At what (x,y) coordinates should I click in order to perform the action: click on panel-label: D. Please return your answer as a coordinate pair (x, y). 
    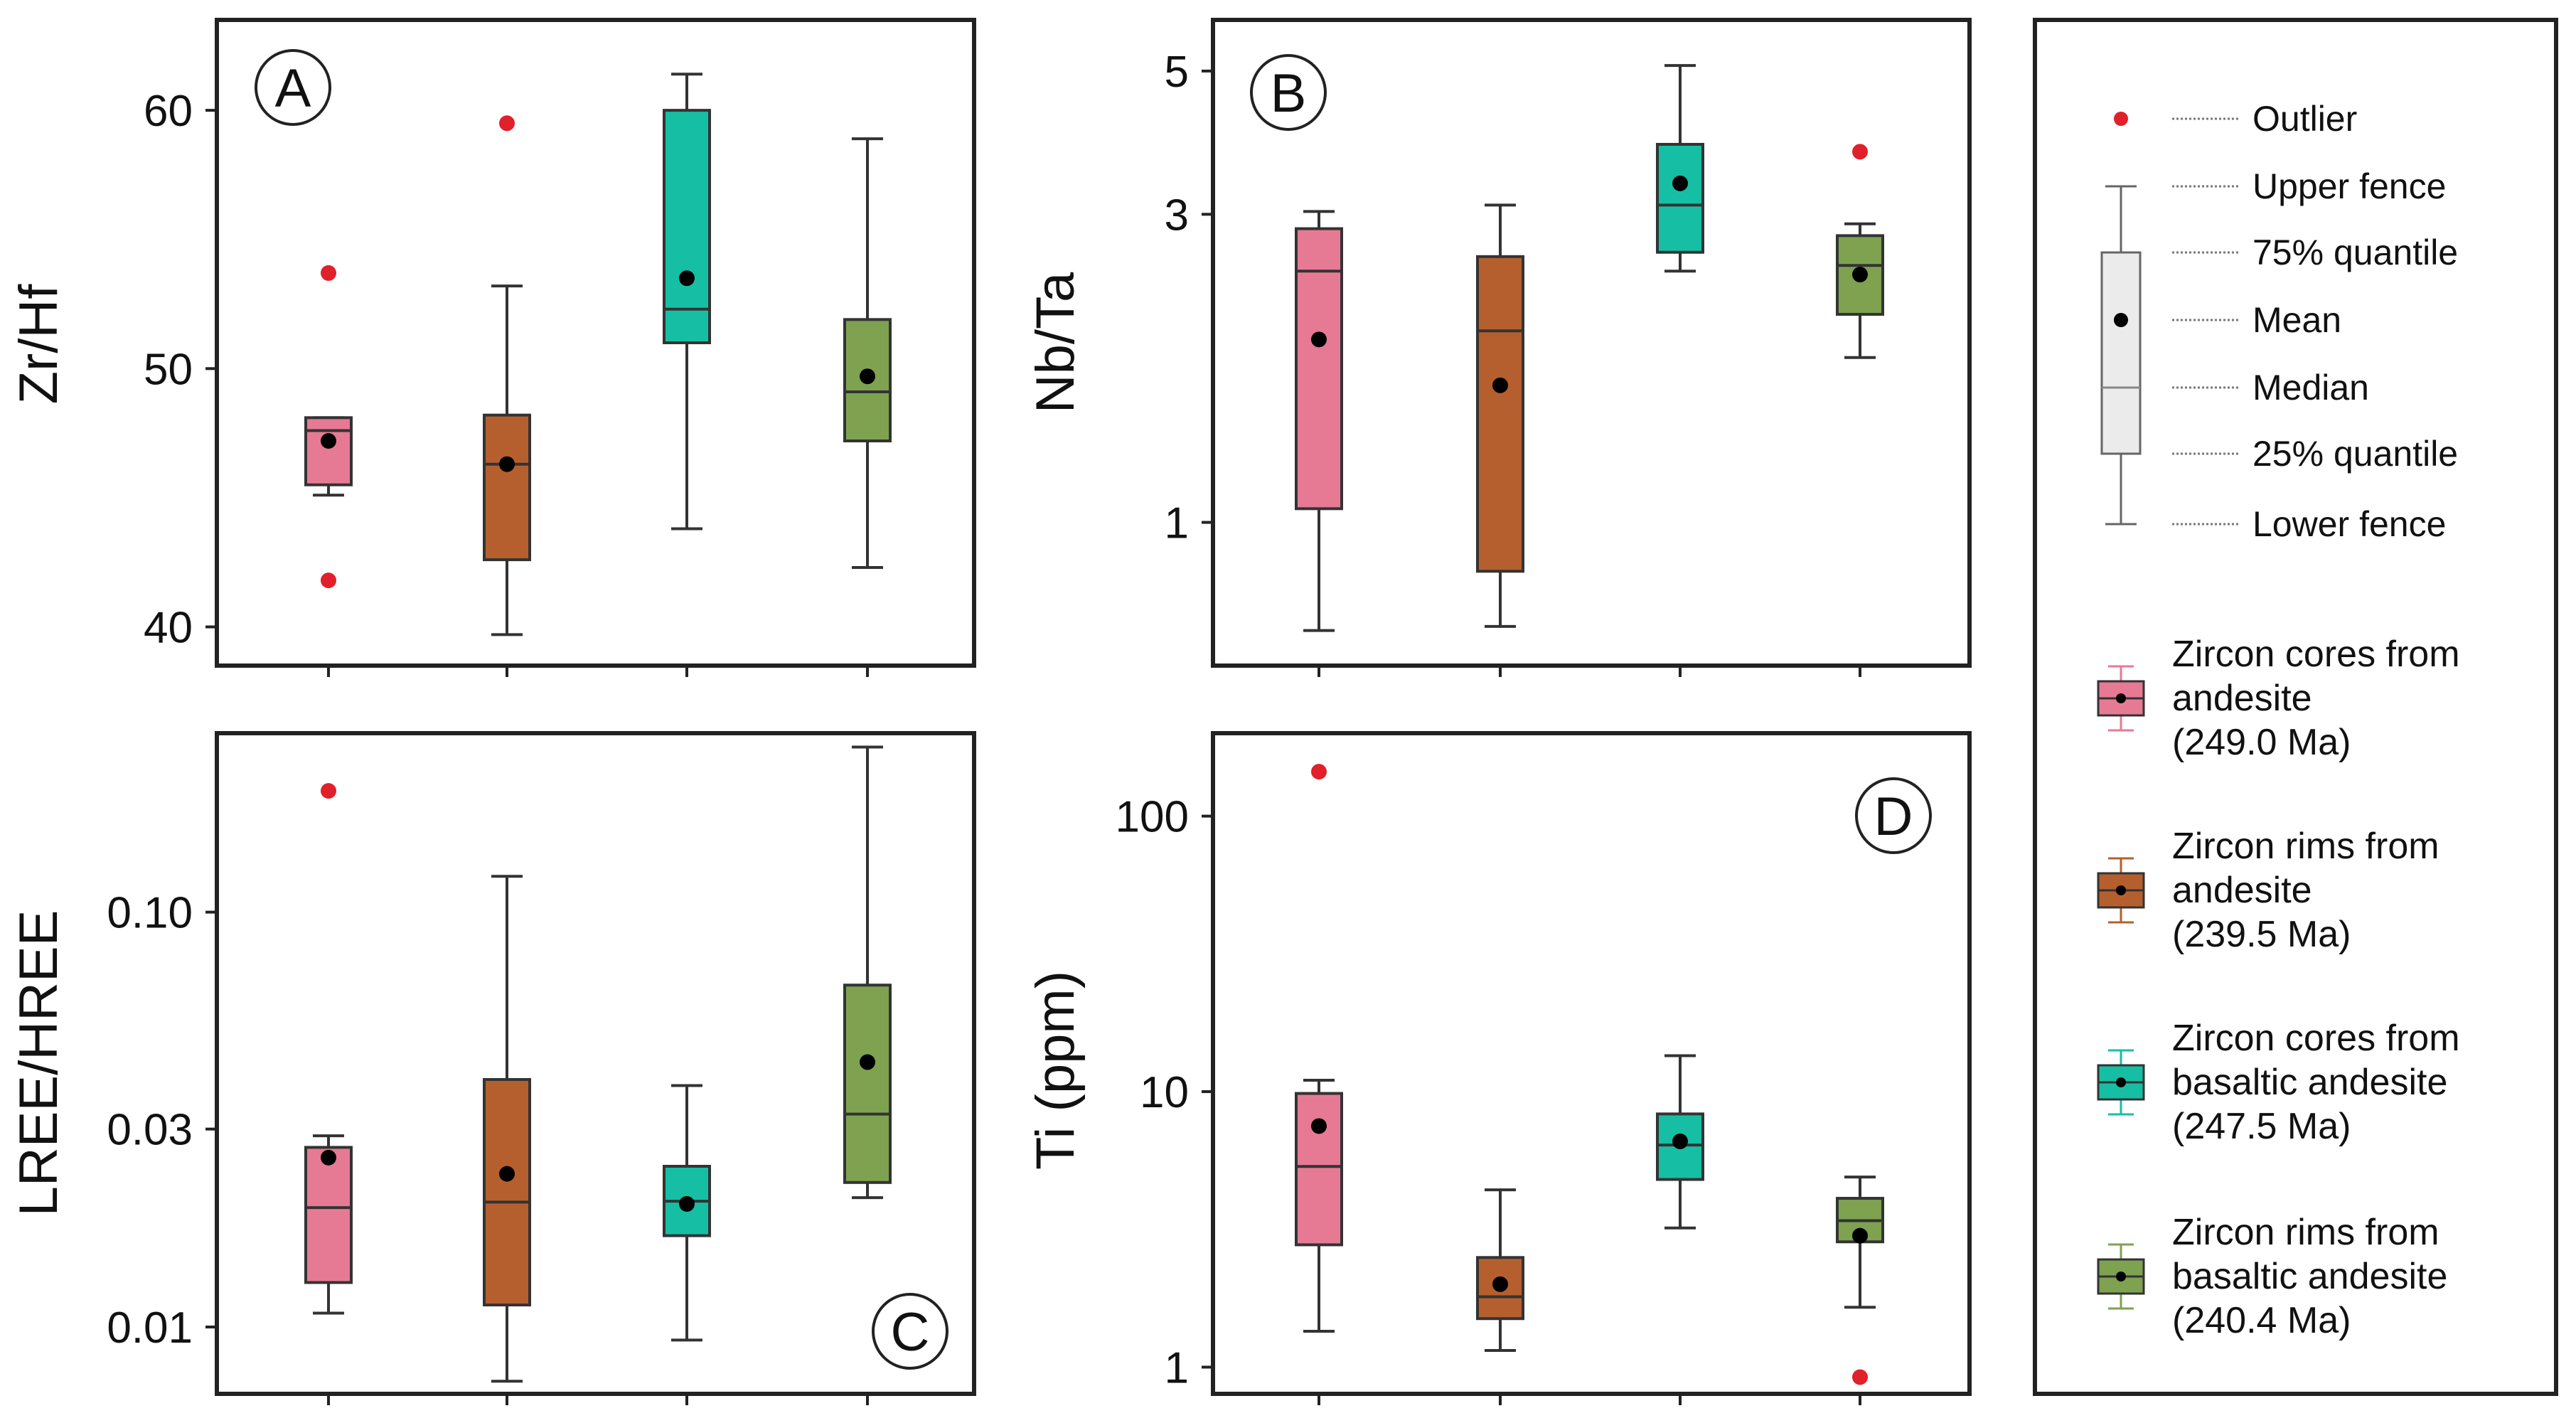
    Looking at the image, I should click on (1893, 817).